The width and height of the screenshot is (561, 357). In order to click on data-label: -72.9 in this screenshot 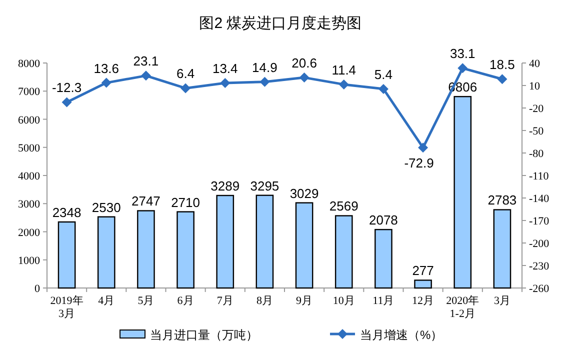, I will do `click(419, 163)`.